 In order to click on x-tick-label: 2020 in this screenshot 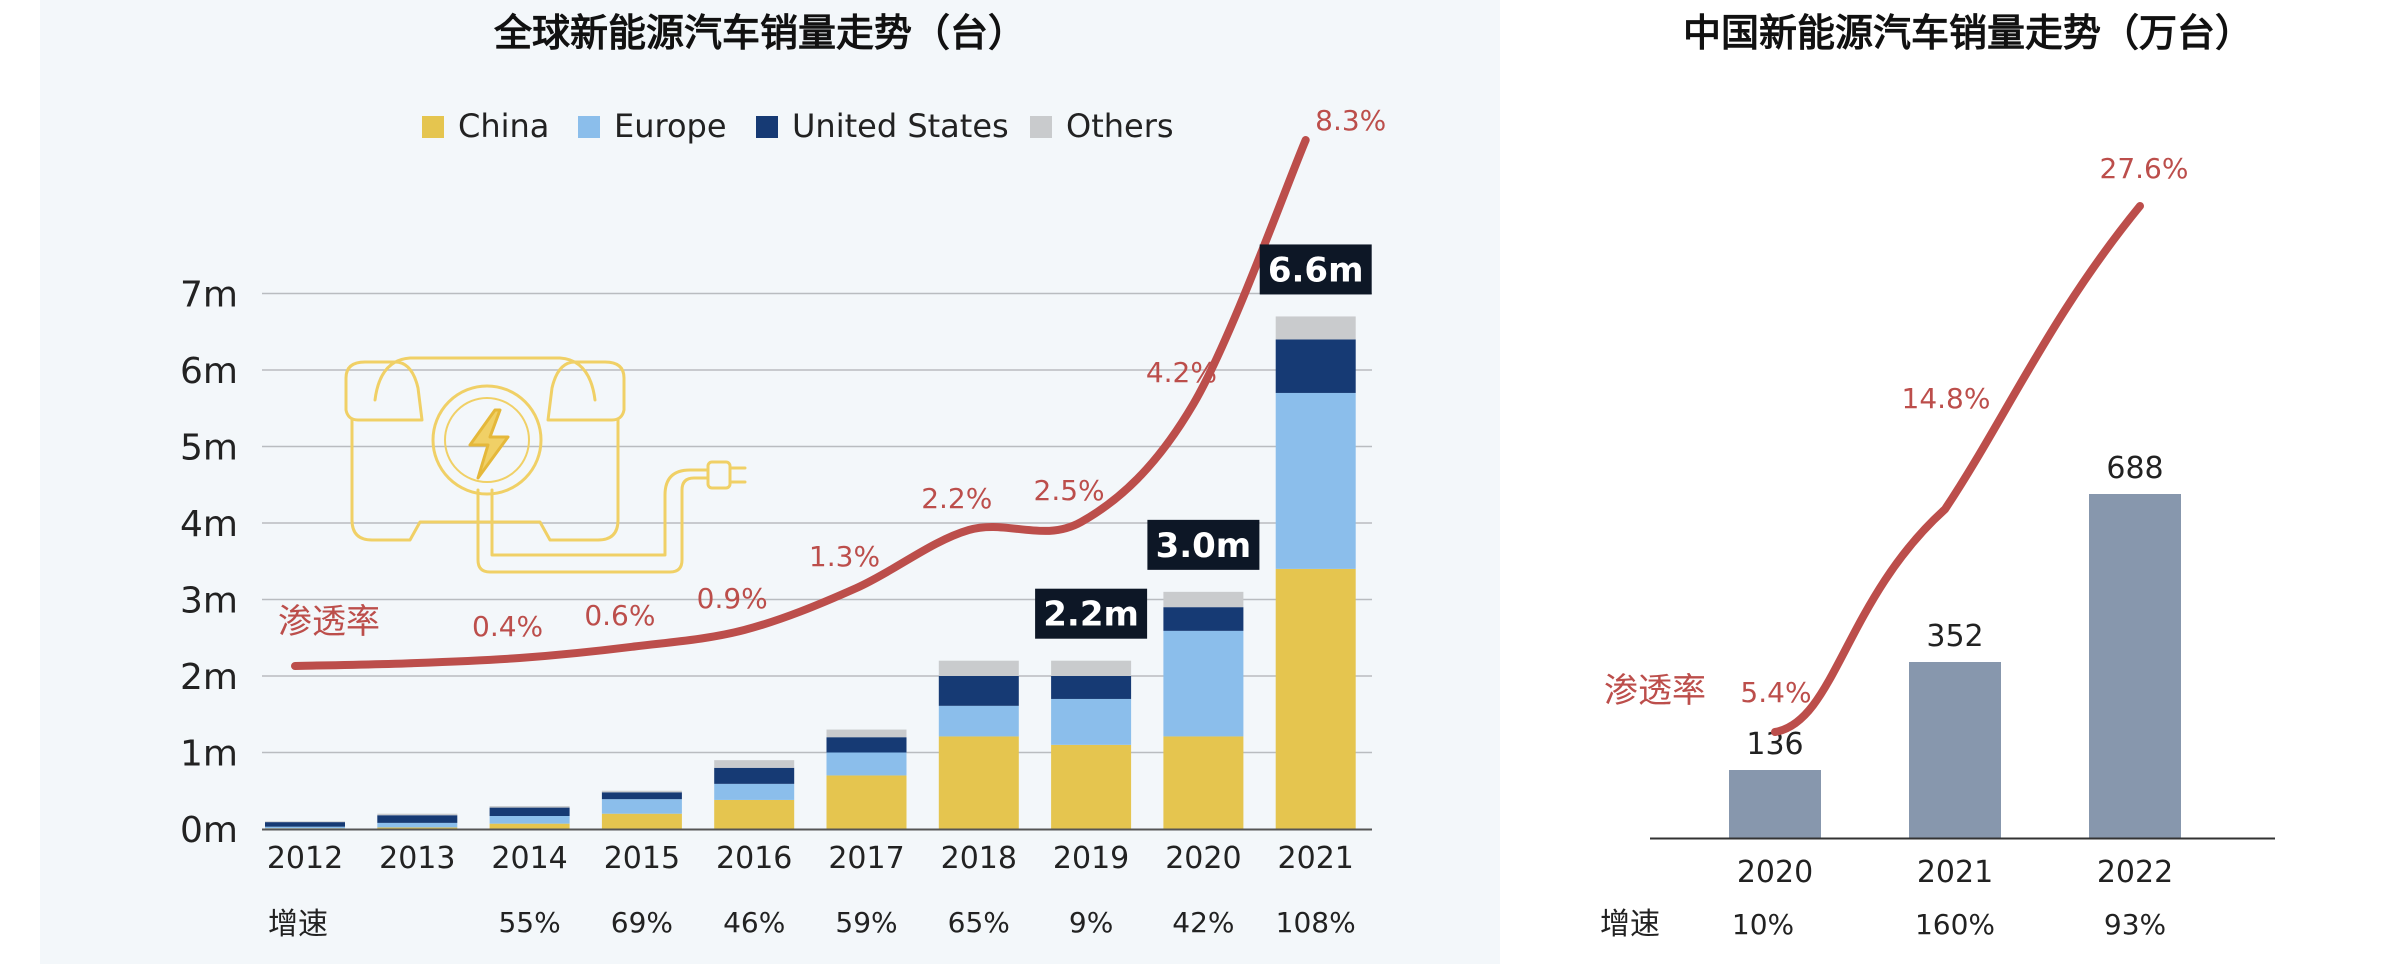, I will do `click(1203, 858)`.